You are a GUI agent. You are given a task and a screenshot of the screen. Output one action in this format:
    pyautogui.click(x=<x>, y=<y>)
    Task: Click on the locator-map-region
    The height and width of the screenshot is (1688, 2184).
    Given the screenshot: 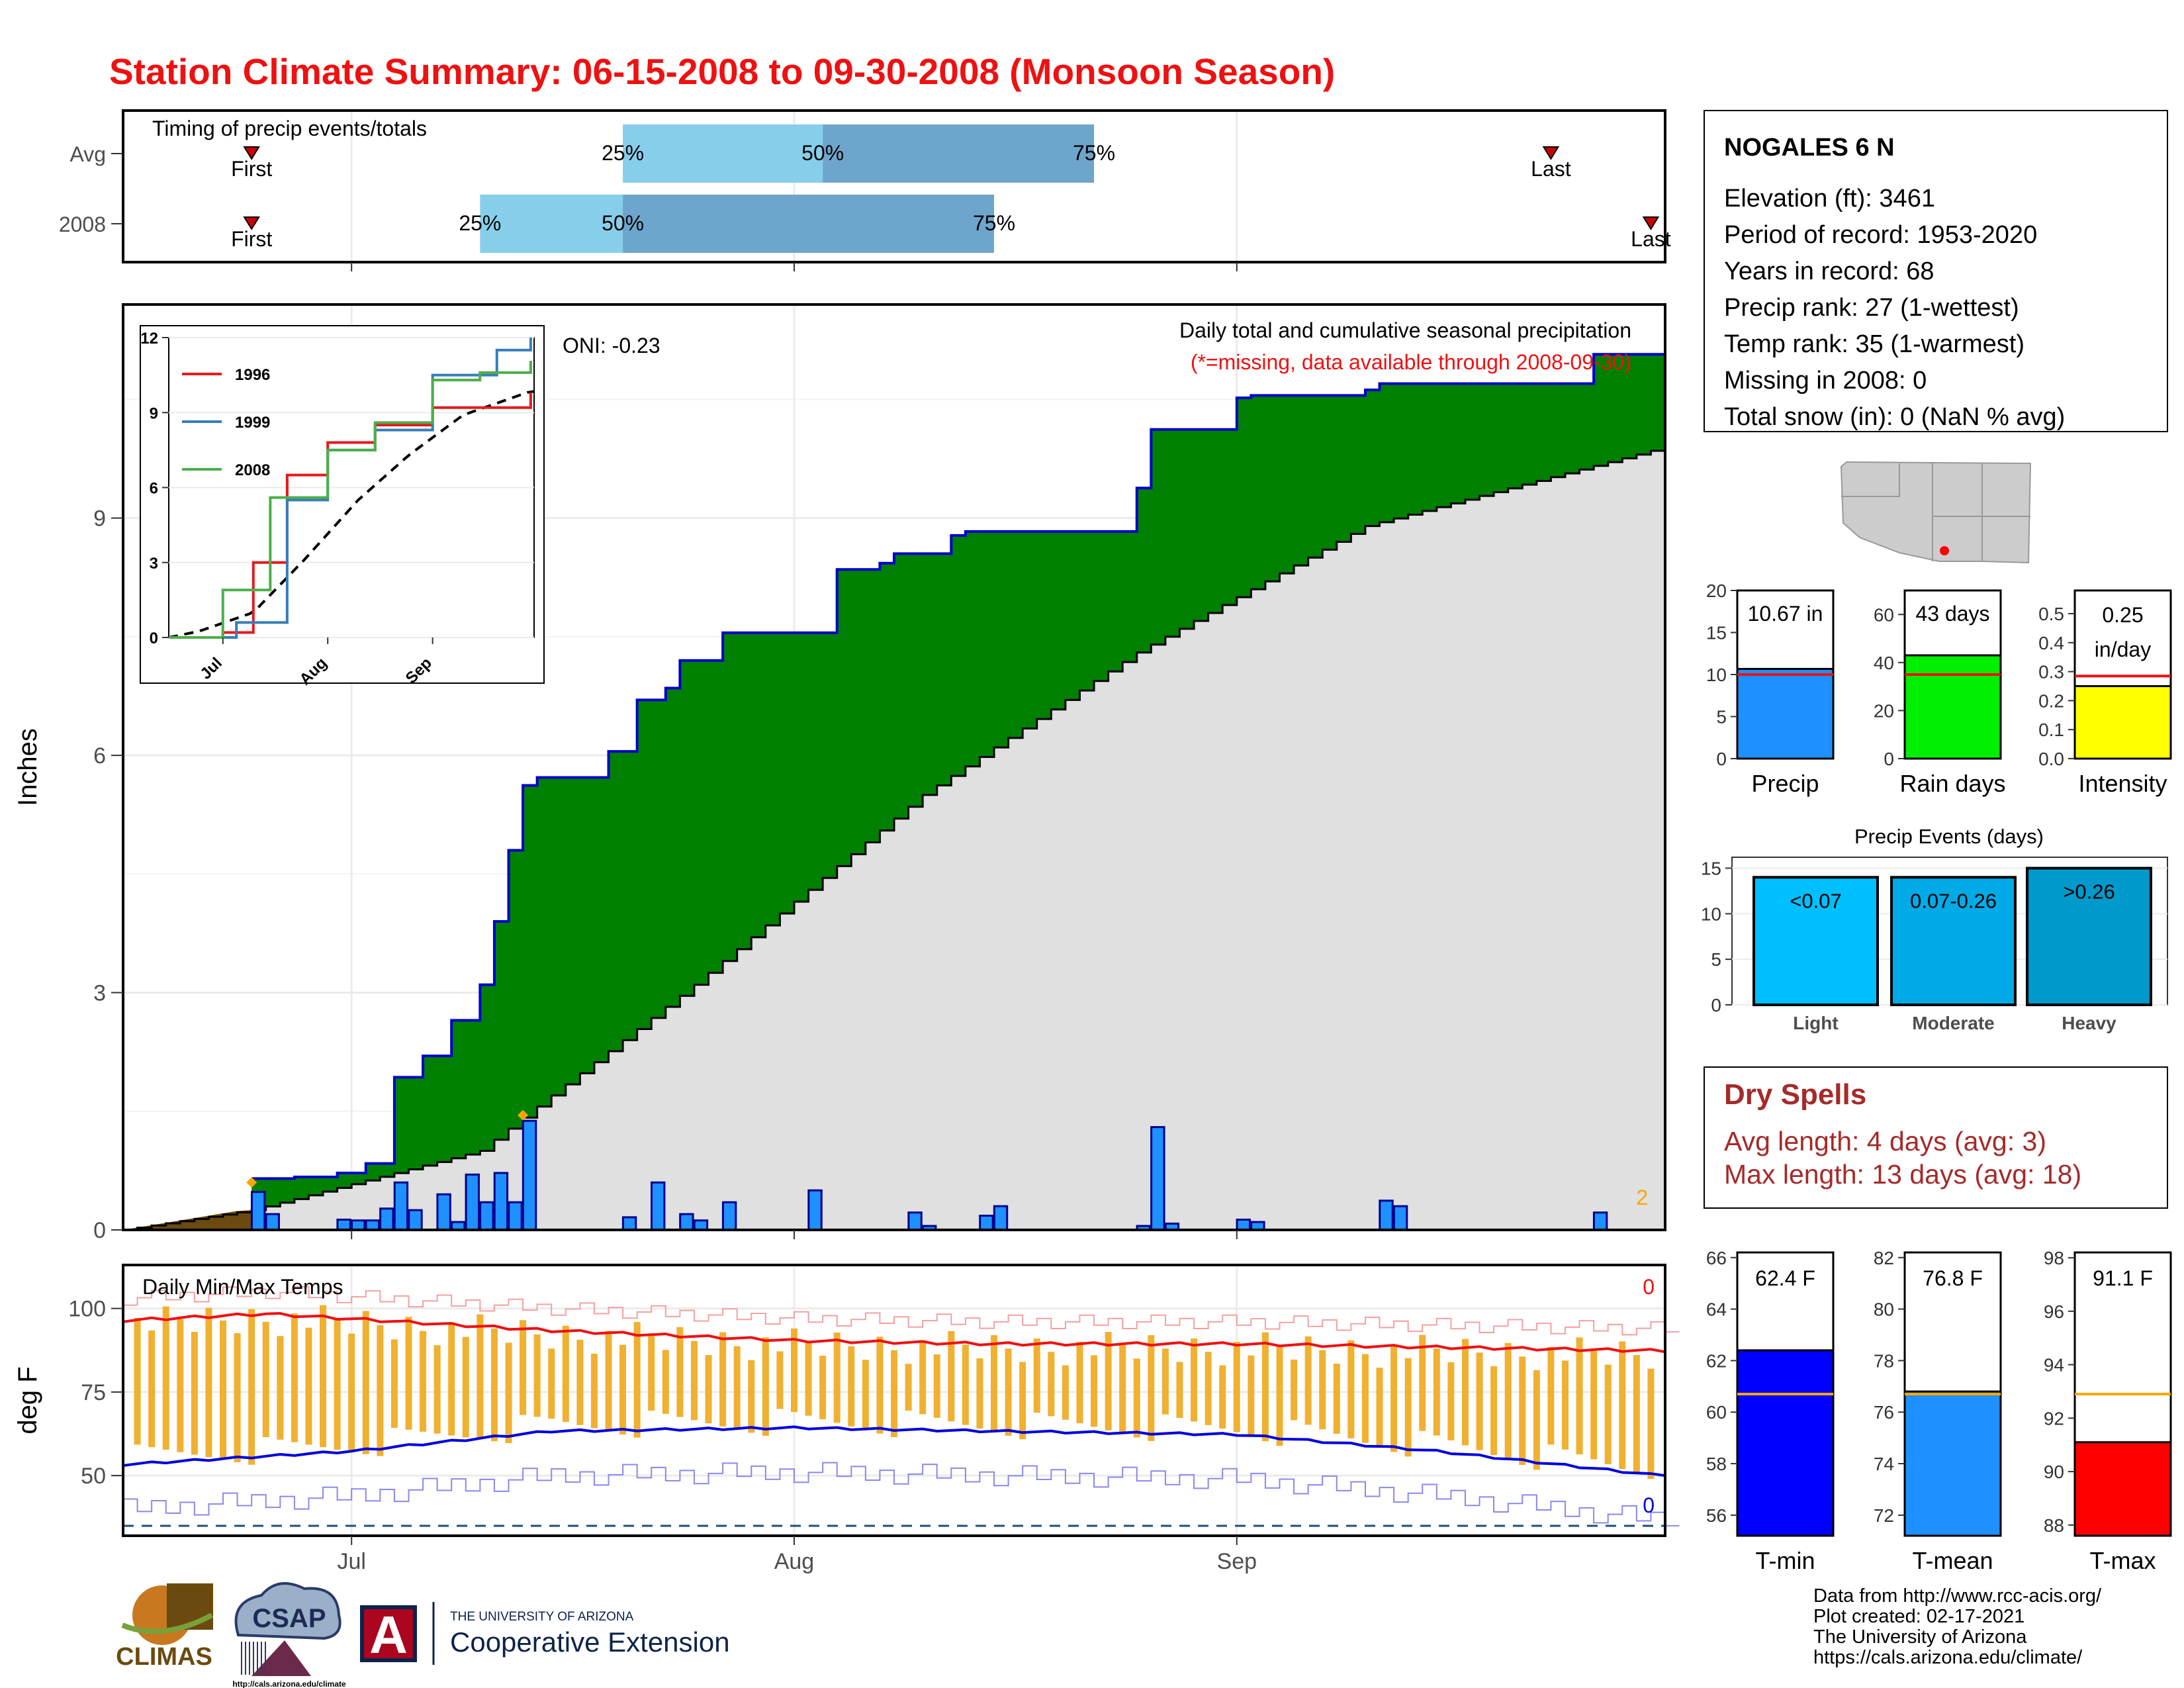 What is the action you would take?
    pyautogui.click(x=1936, y=512)
    